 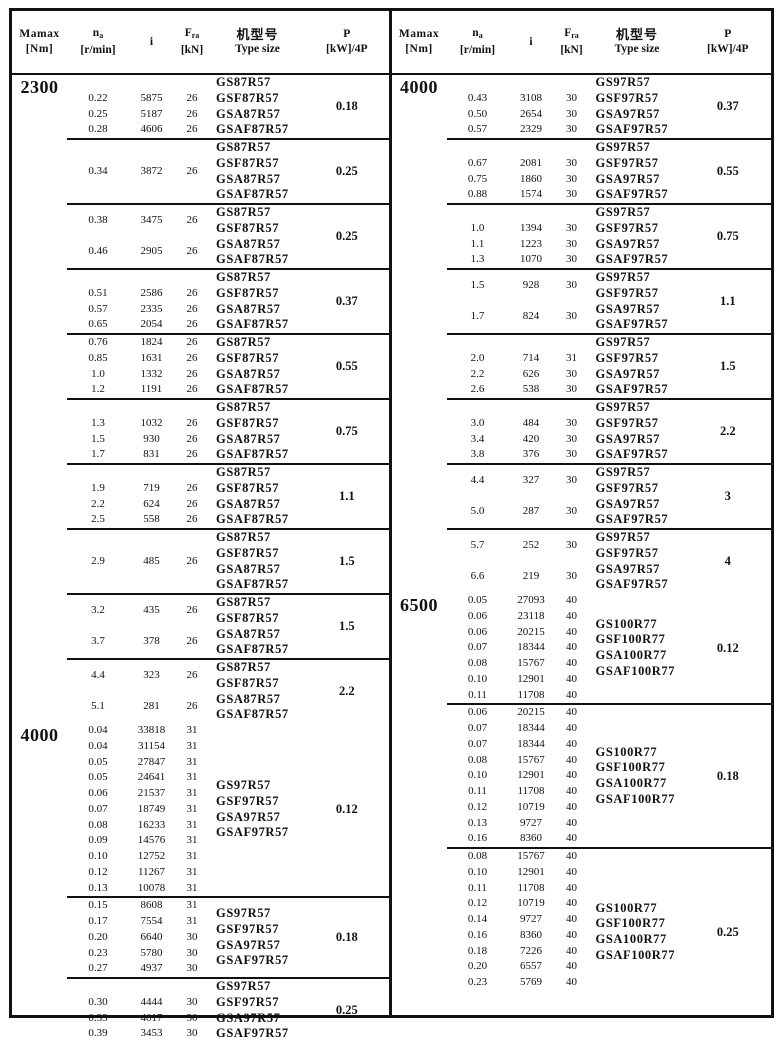 I want to click on output-speed: 0.76, so click(x=98, y=342).